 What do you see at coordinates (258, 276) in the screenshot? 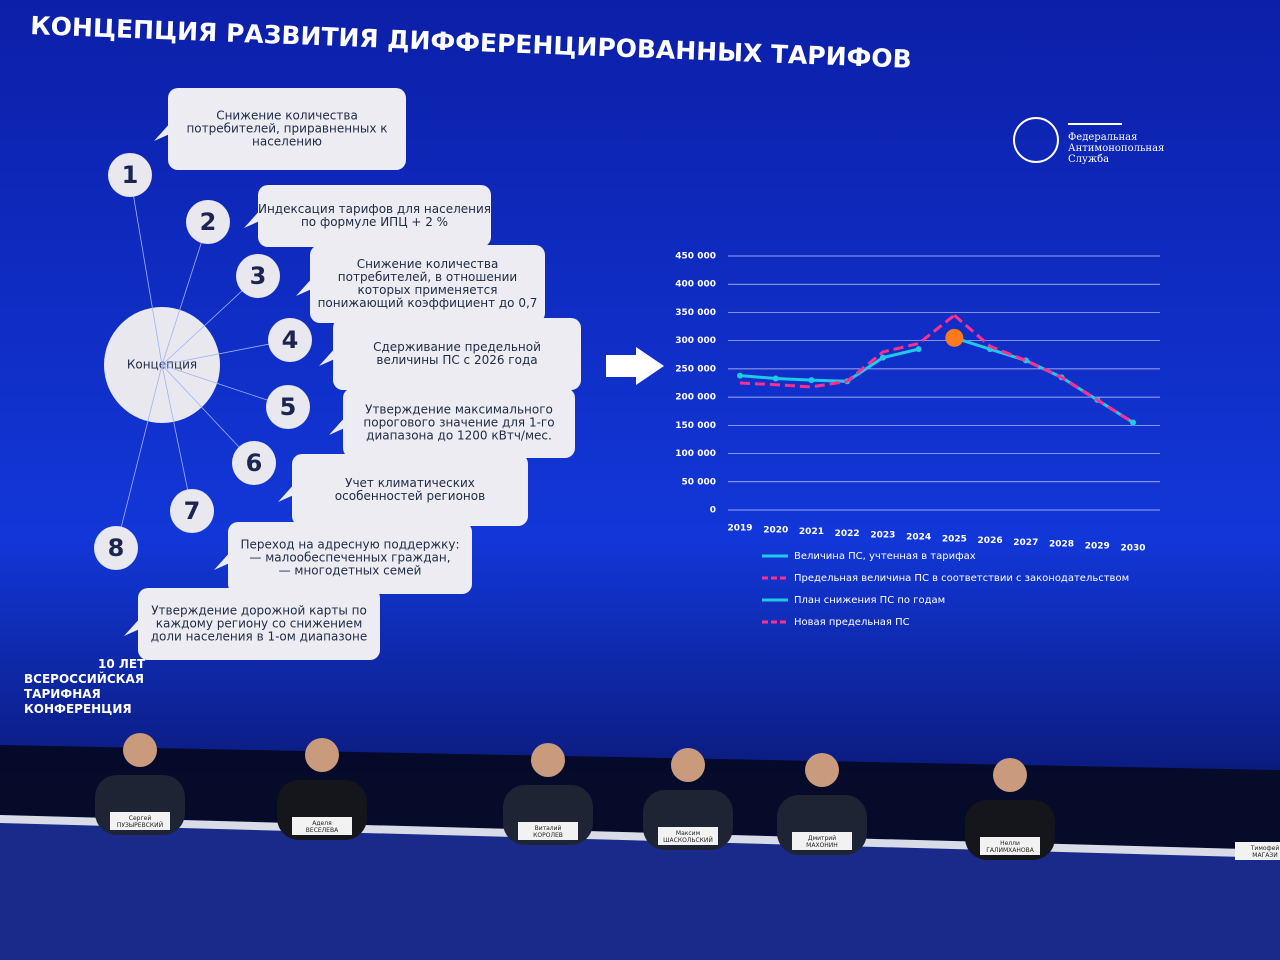
I see `item-number: 3` at bounding box center [258, 276].